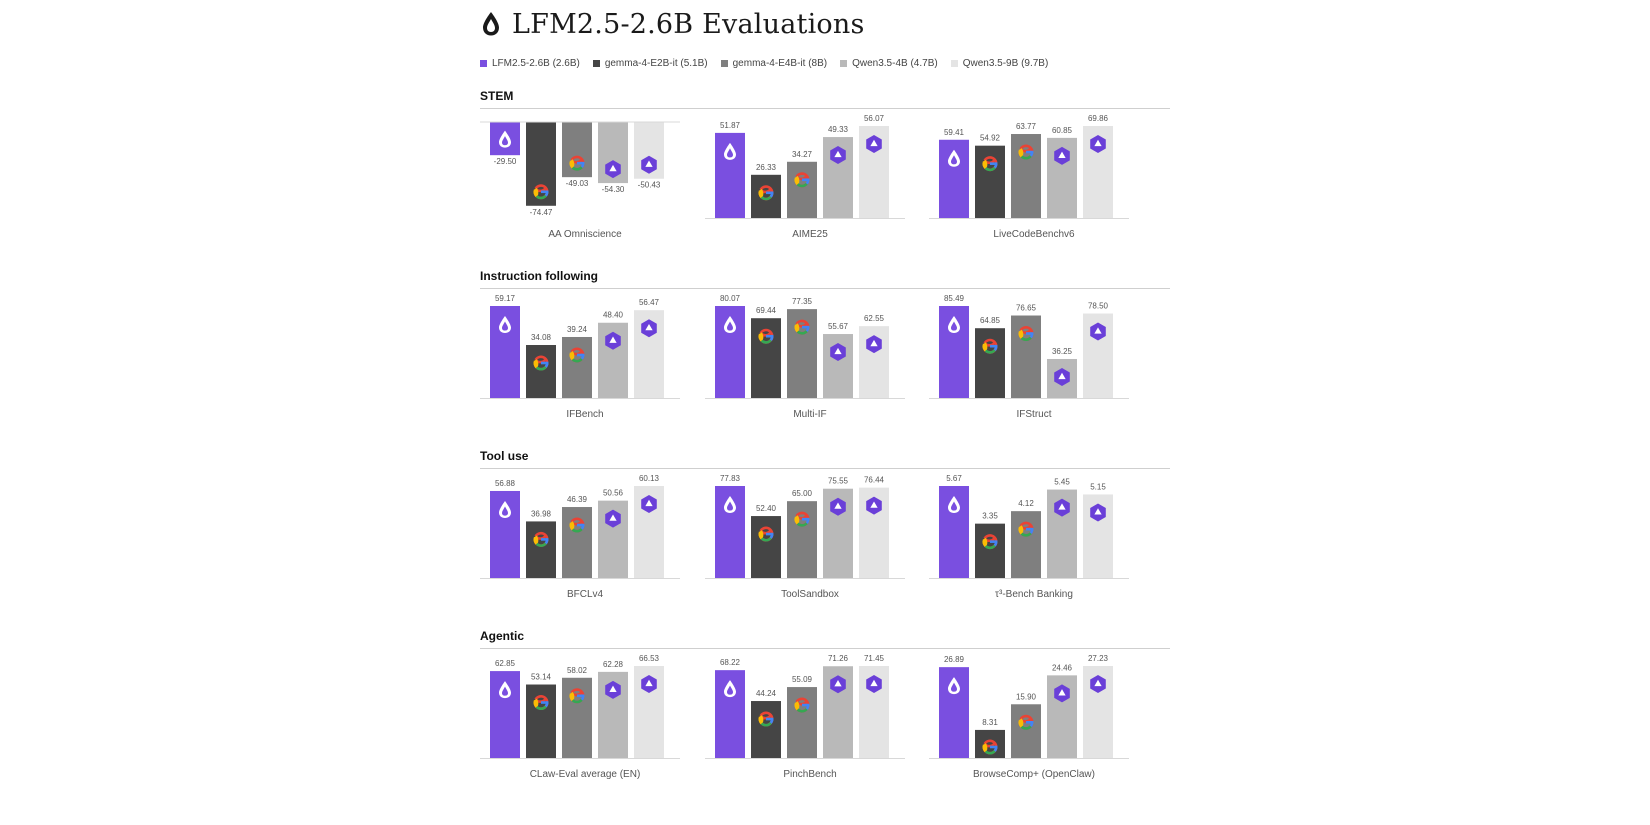 The image size is (1650, 825). What do you see at coordinates (999, 63) in the screenshot?
I see `legend-item: Qwen3.5-9B (9.7B)` at bounding box center [999, 63].